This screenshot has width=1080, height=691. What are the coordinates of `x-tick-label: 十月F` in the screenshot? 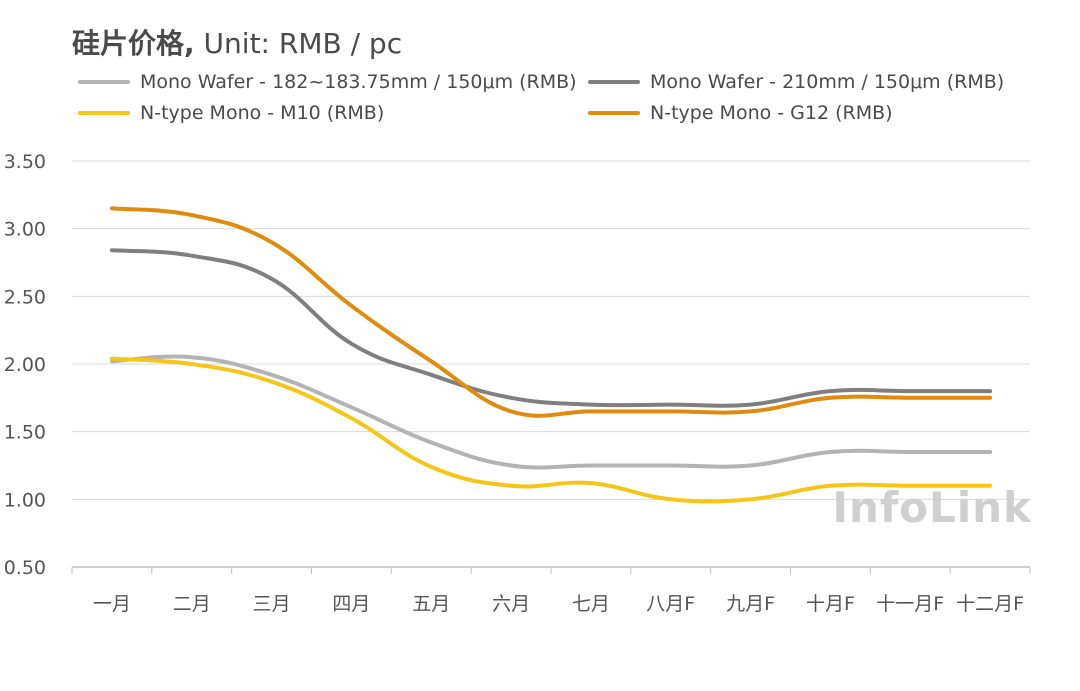 It's located at (830, 604).